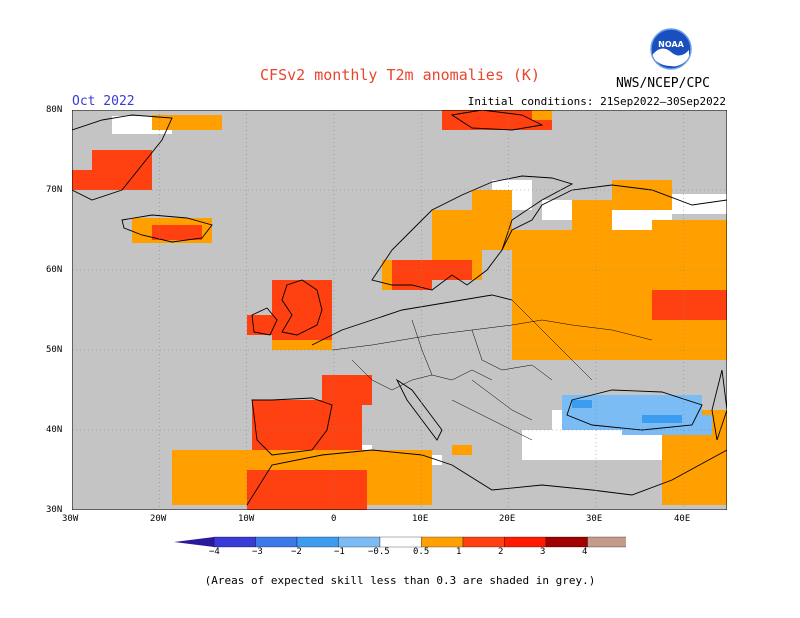 The height and width of the screenshot is (618, 800). What do you see at coordinates (379, 552) in the screenshot?
I see `colorbar-label: −0.5` at bounding box center [379, 552].